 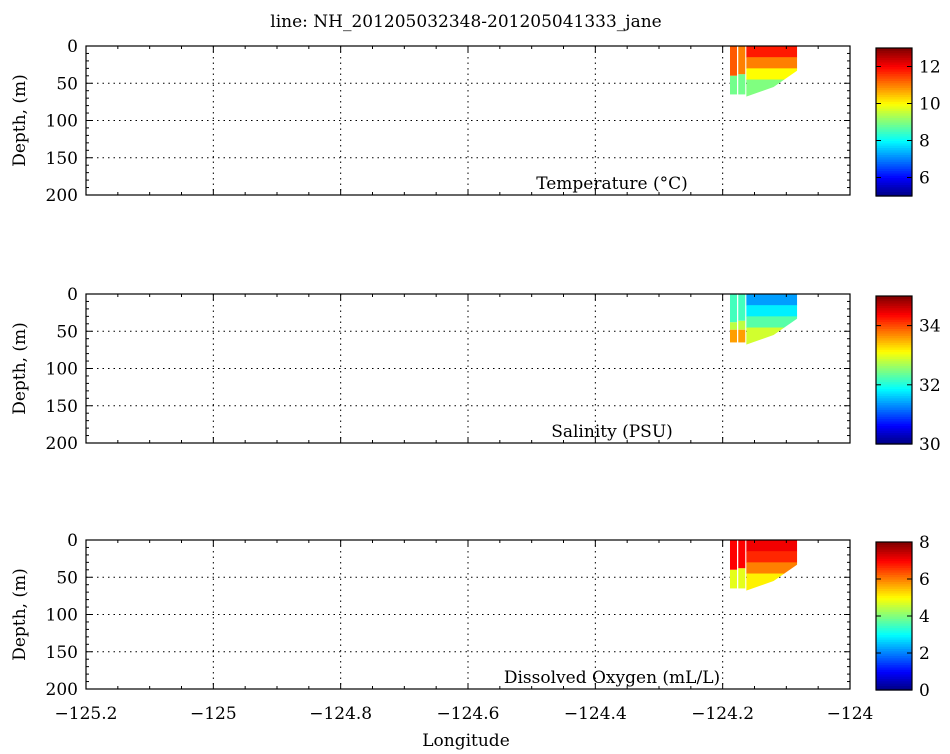 I want to click on y-tick-label: 150, so click(x=62, y=653).